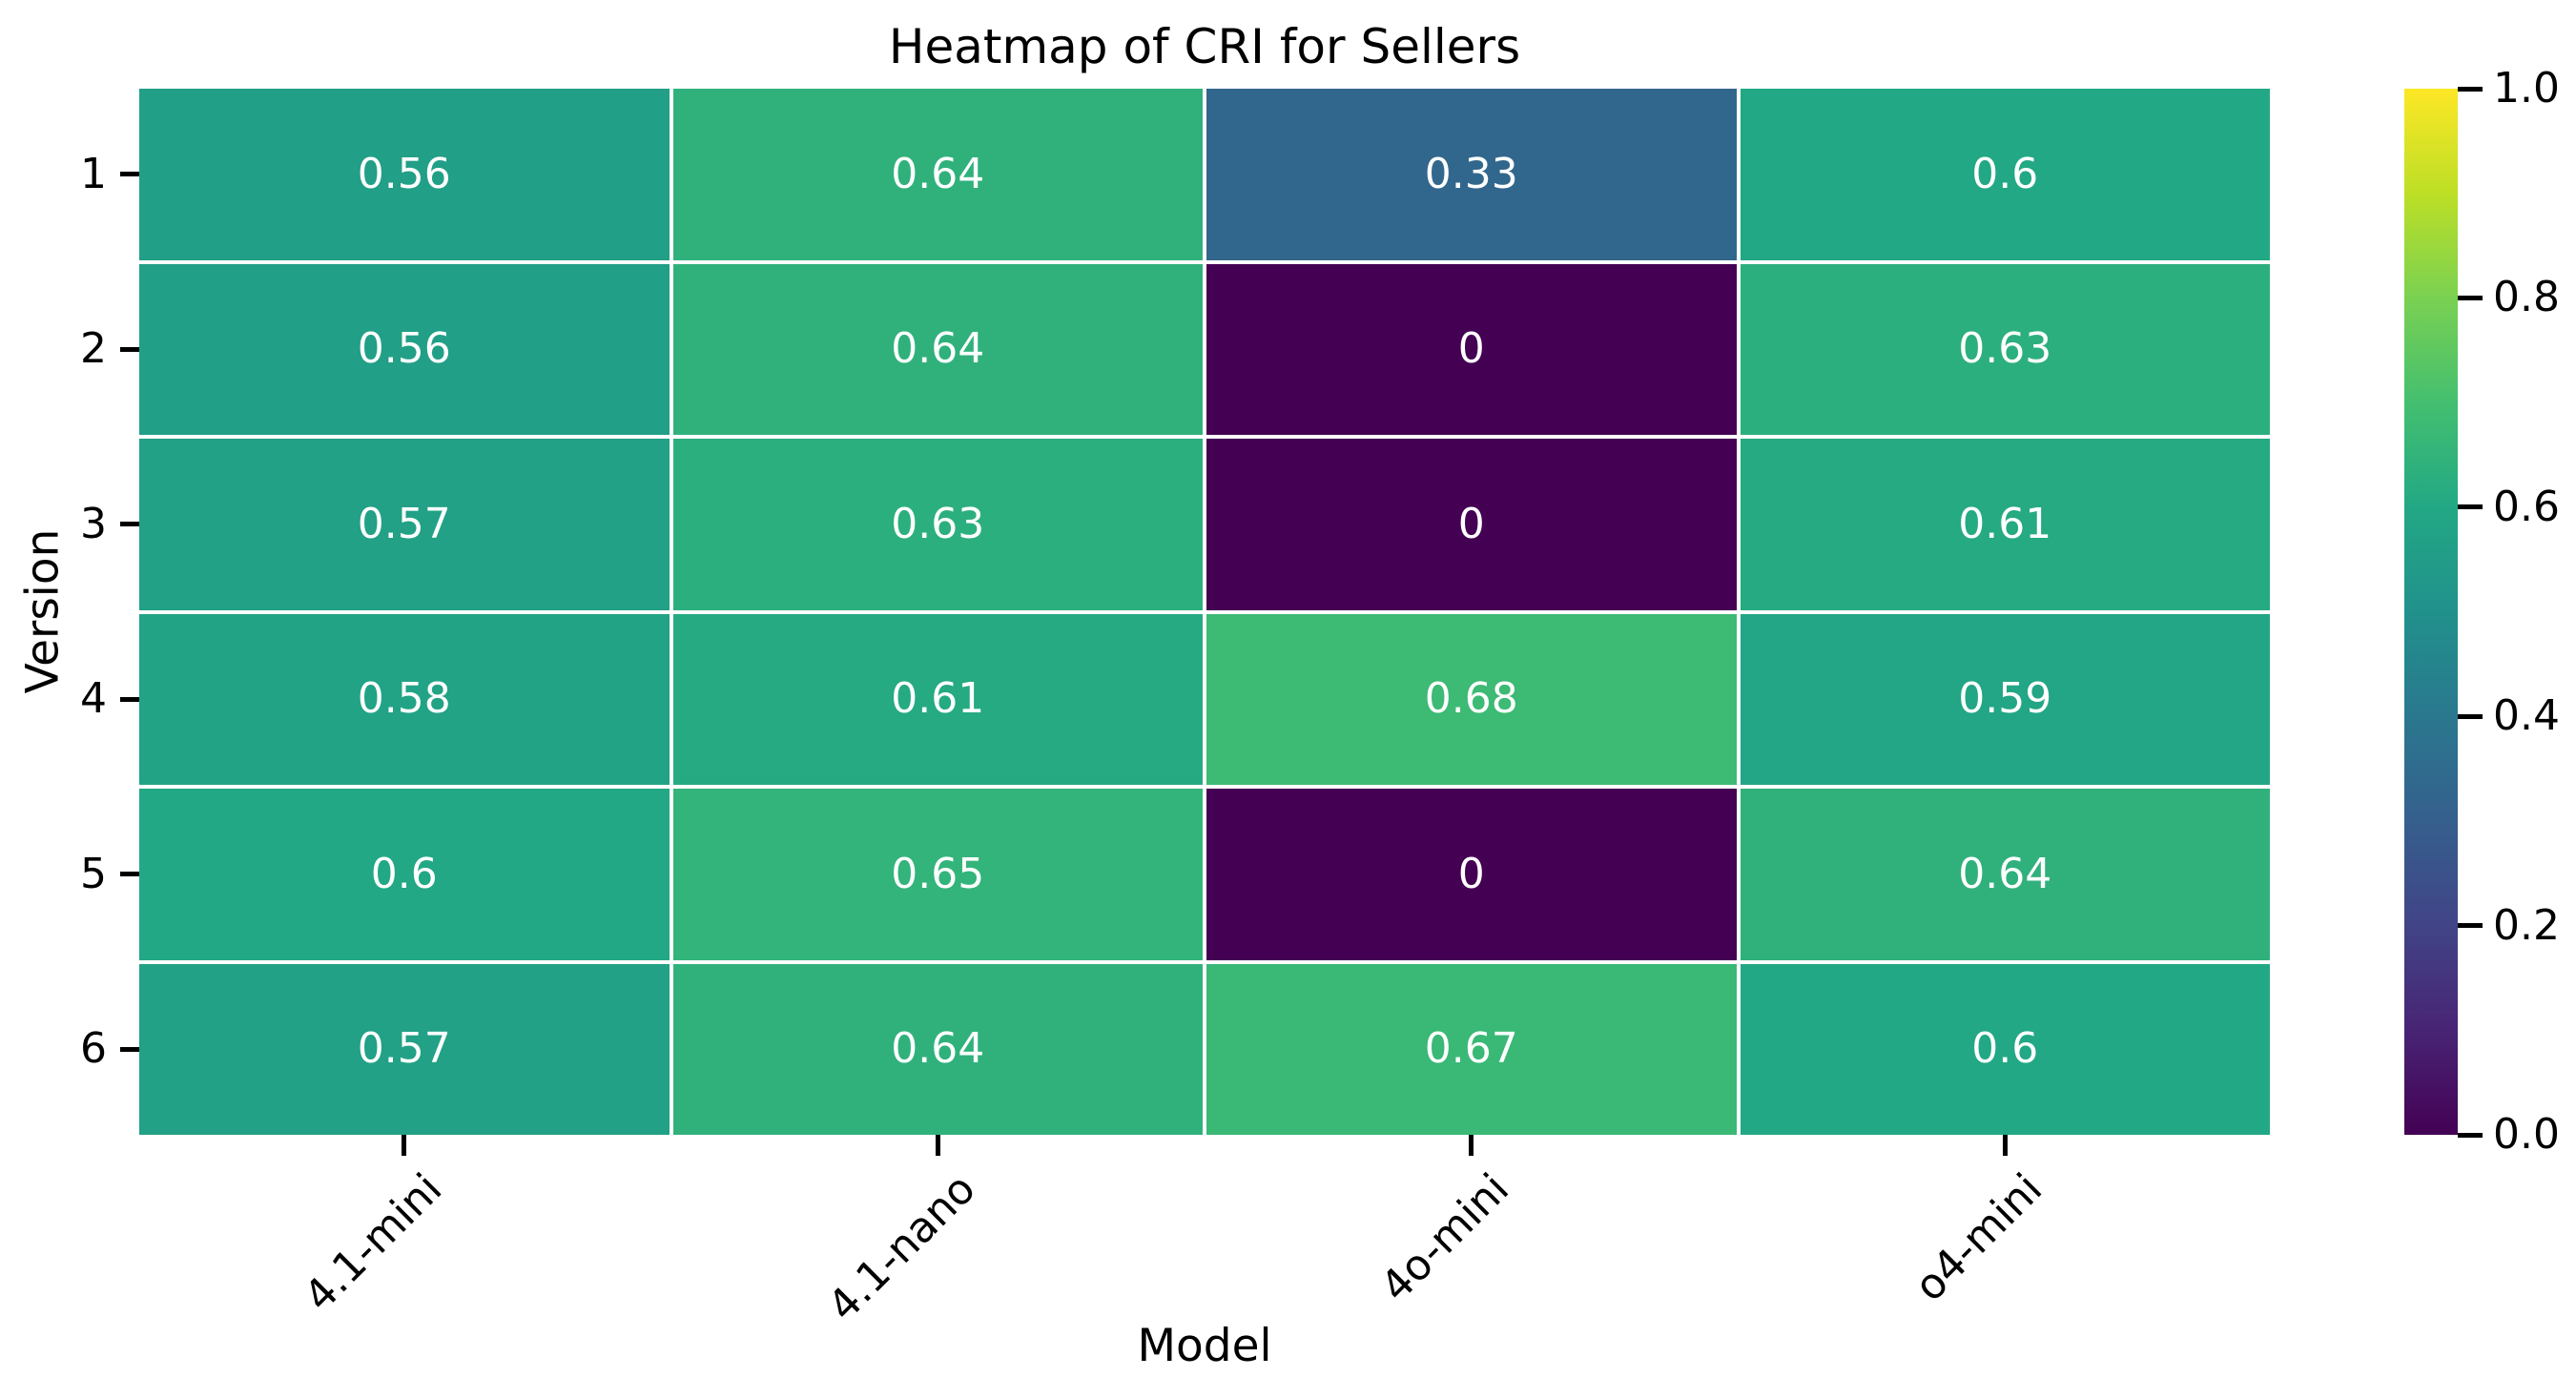 The image size is (2576, 1398). I want to click on chart-title: Heatmap of CRI for Sellers, so click(1204, 46).